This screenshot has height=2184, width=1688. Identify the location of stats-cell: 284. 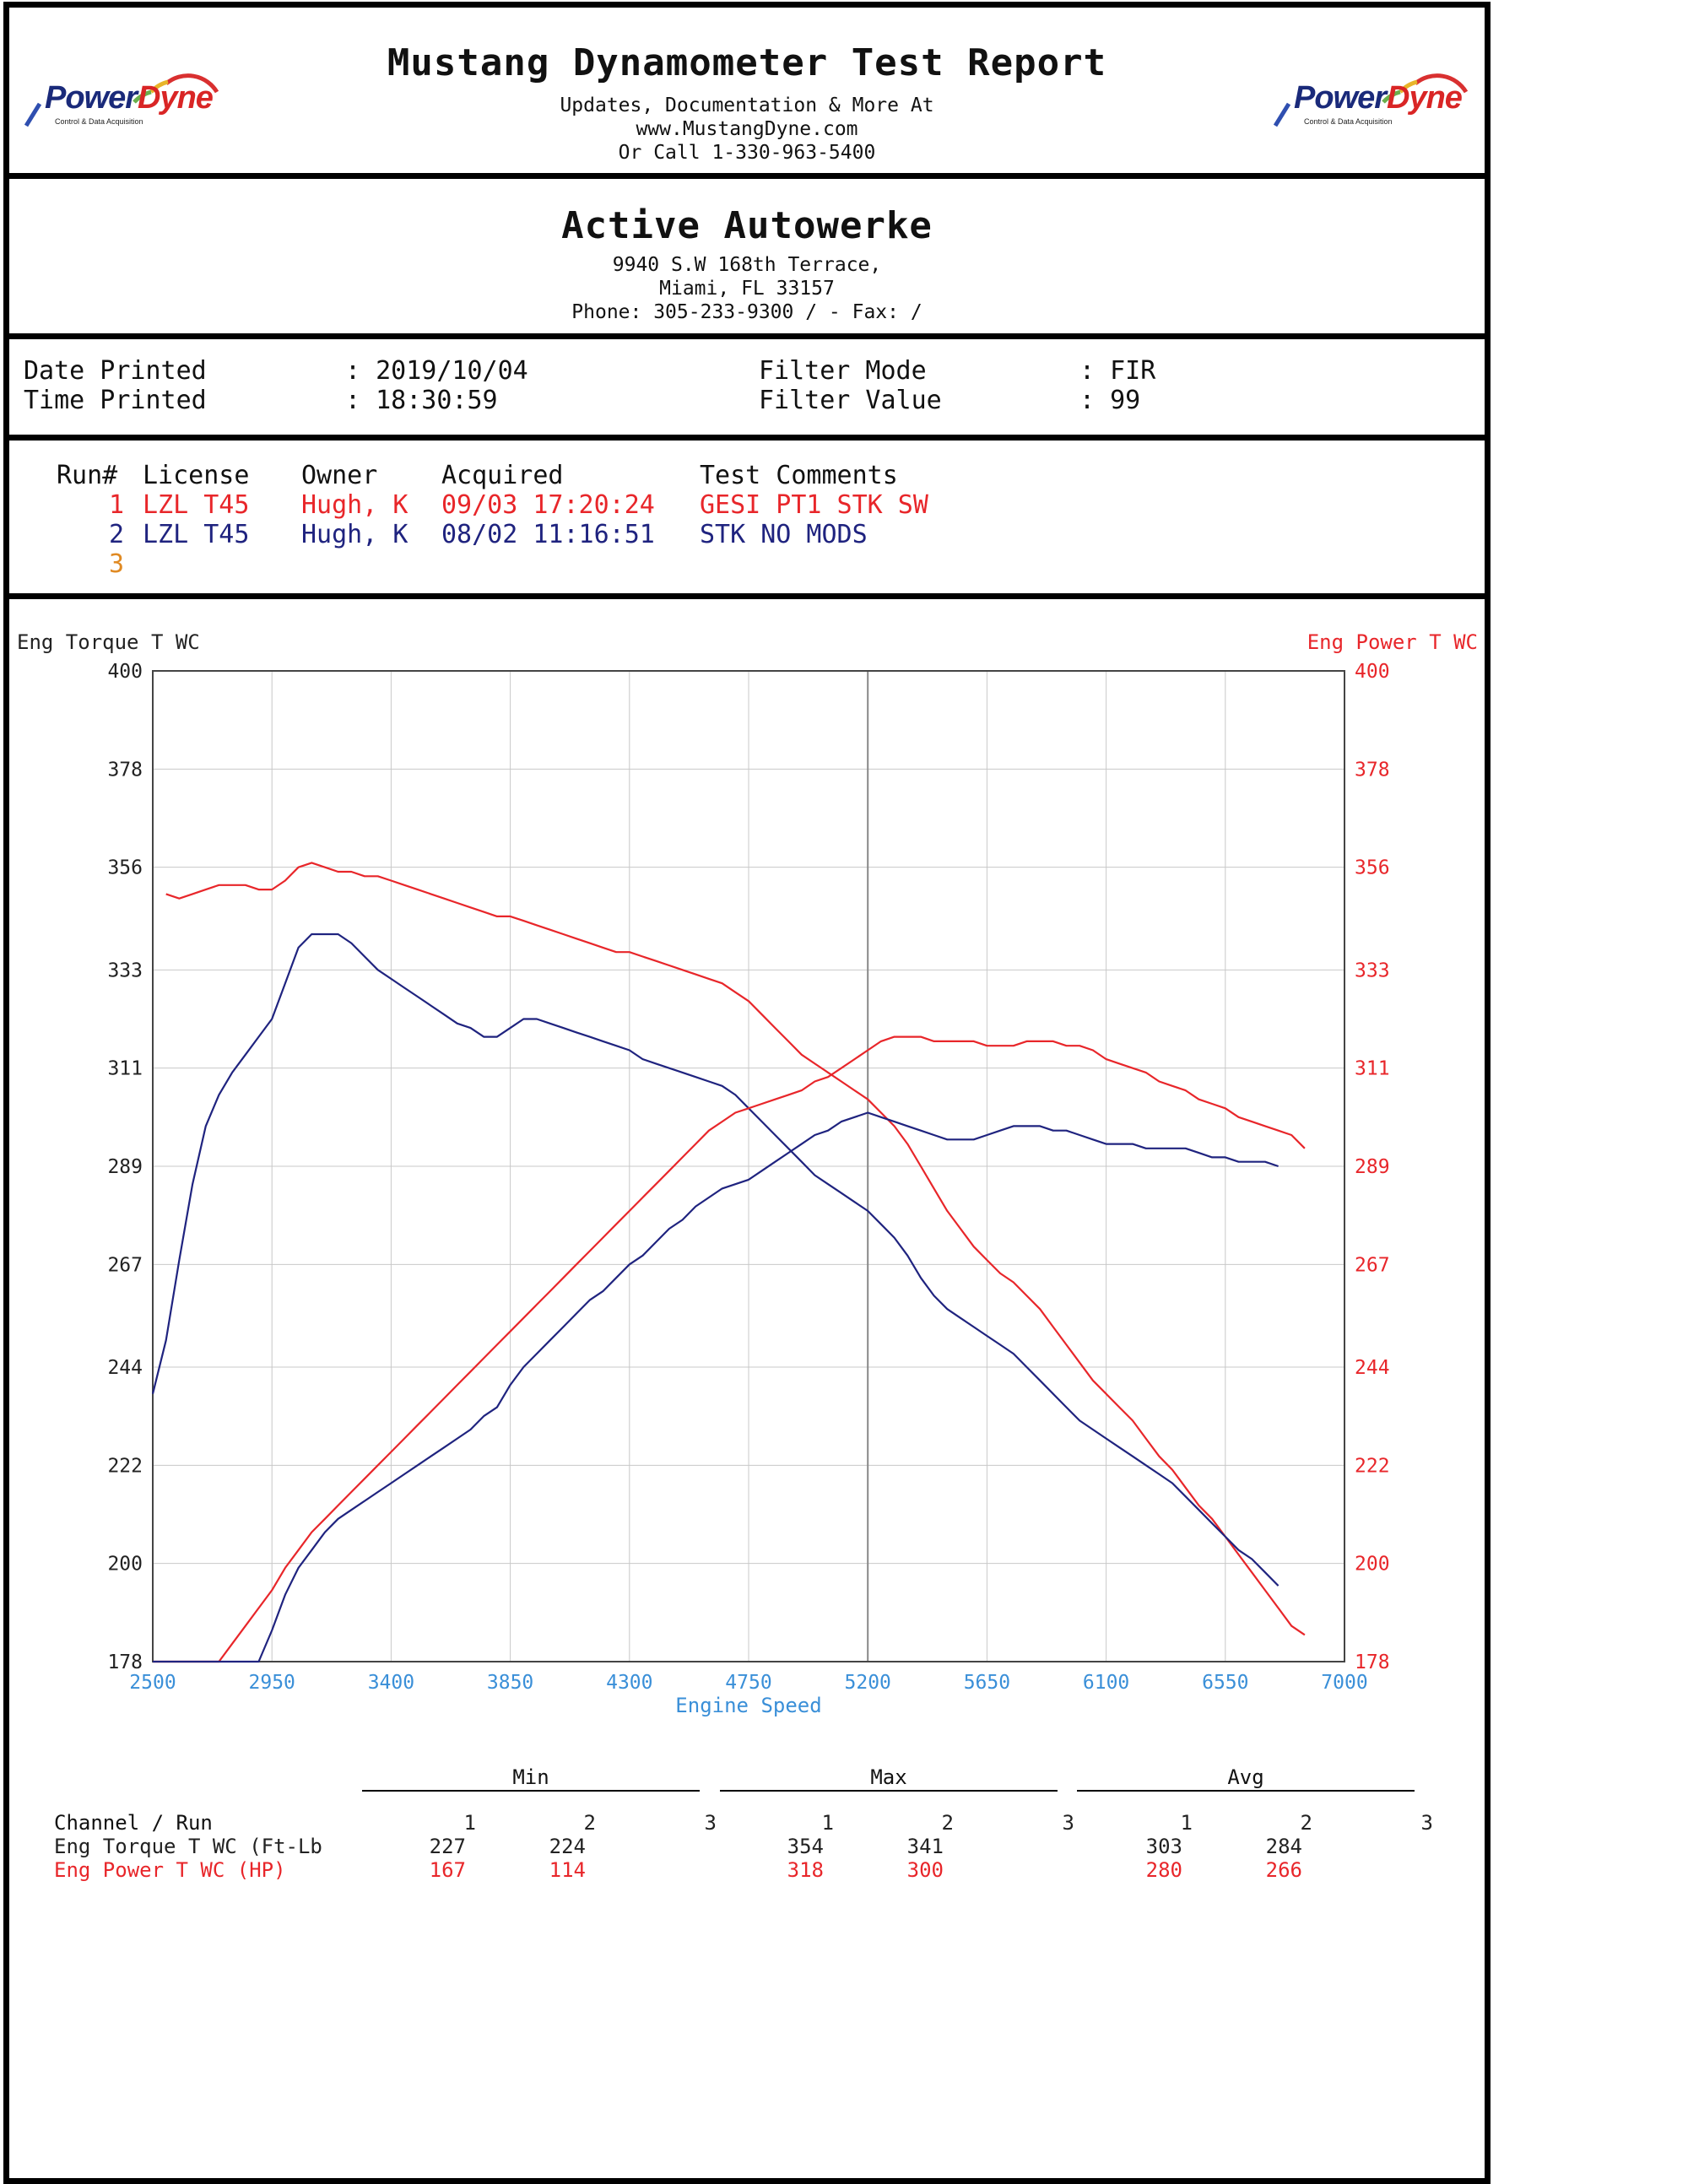
(1283, 1846).